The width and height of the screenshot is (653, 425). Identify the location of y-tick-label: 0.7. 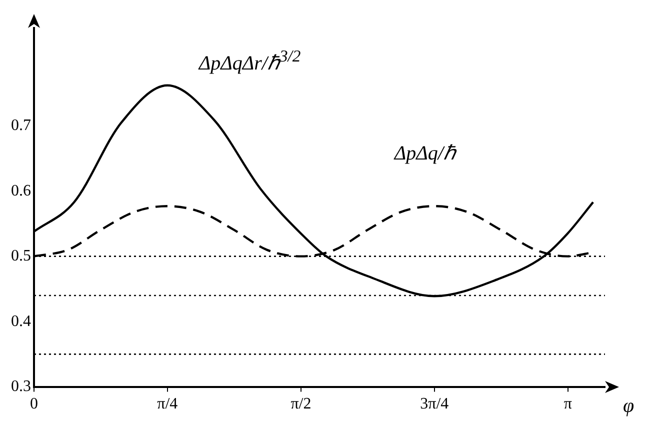
(21, 125).